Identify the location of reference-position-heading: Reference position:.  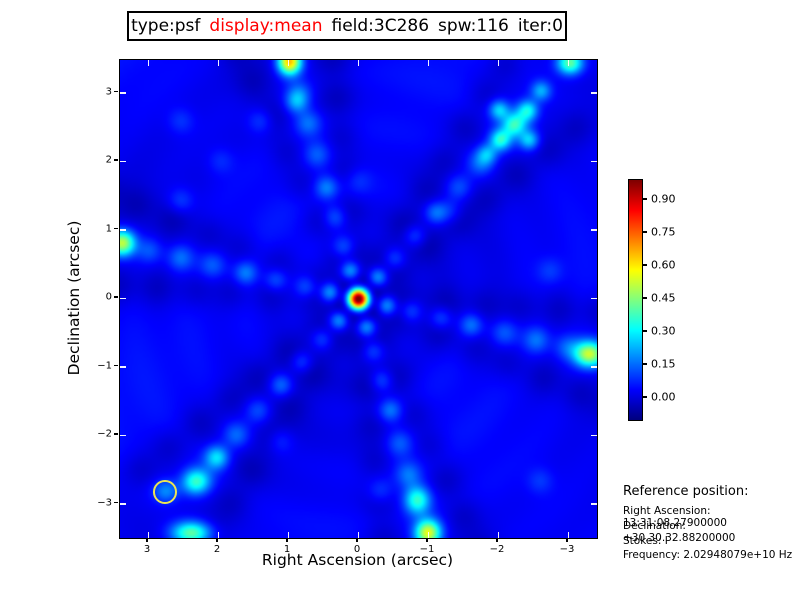
(686, 491).